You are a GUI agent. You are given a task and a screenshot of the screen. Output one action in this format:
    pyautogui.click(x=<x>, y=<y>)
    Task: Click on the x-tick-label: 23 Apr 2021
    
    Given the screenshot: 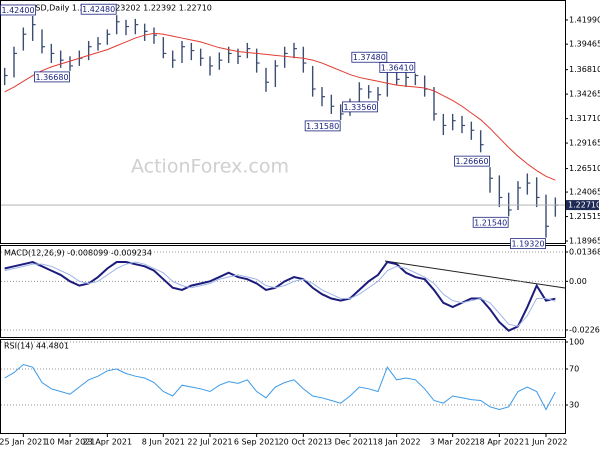 What is the action you would take?
    pyautogui.click(x=107, y=442)
    